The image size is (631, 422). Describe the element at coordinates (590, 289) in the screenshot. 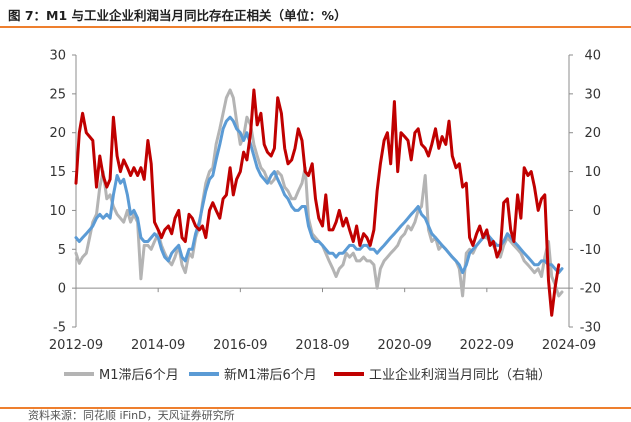

I see `right-tick-label: -20` at that location.